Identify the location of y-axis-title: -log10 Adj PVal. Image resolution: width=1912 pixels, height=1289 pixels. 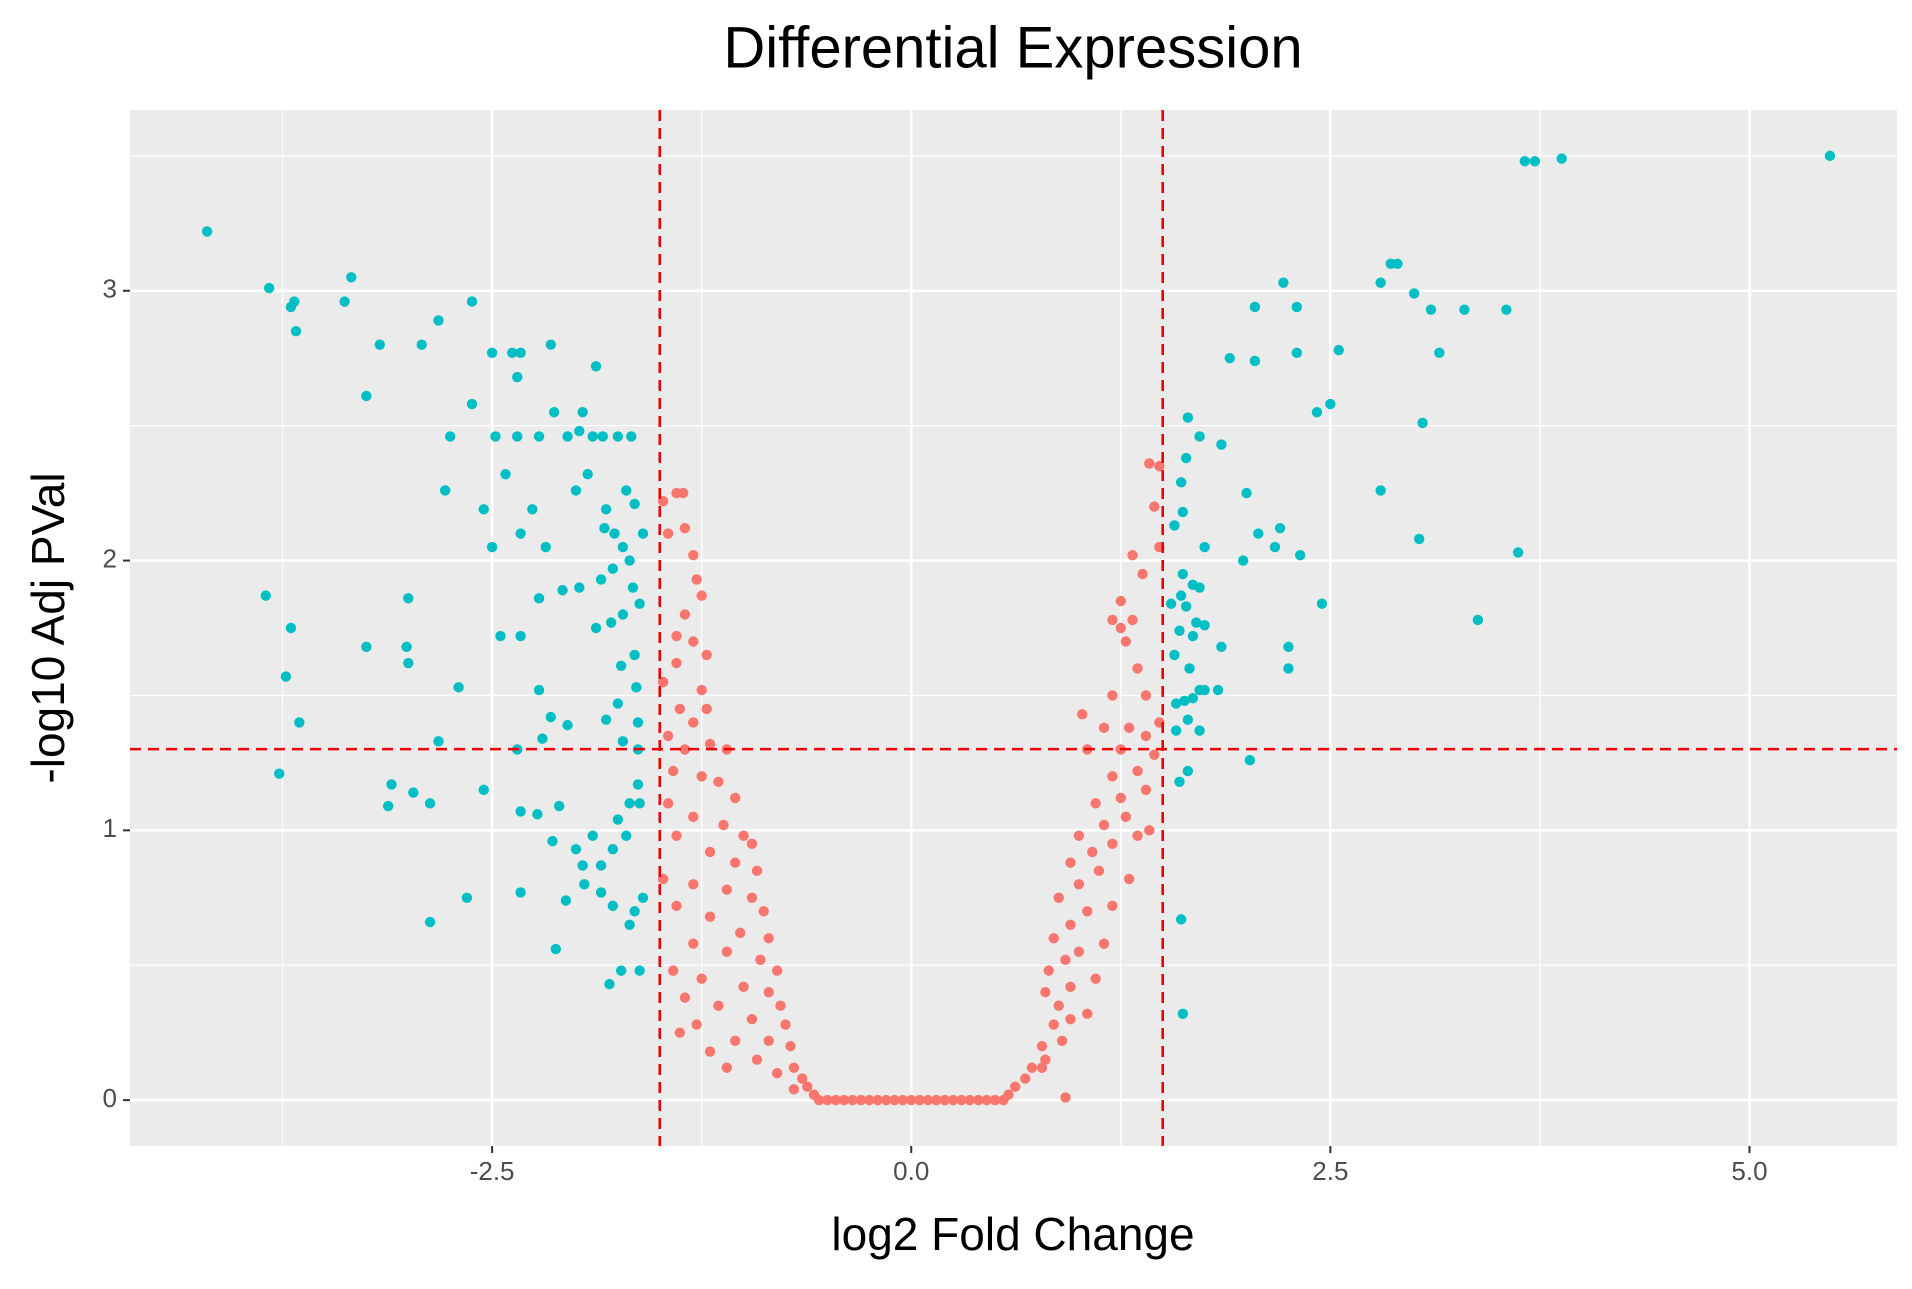
(48, 627).